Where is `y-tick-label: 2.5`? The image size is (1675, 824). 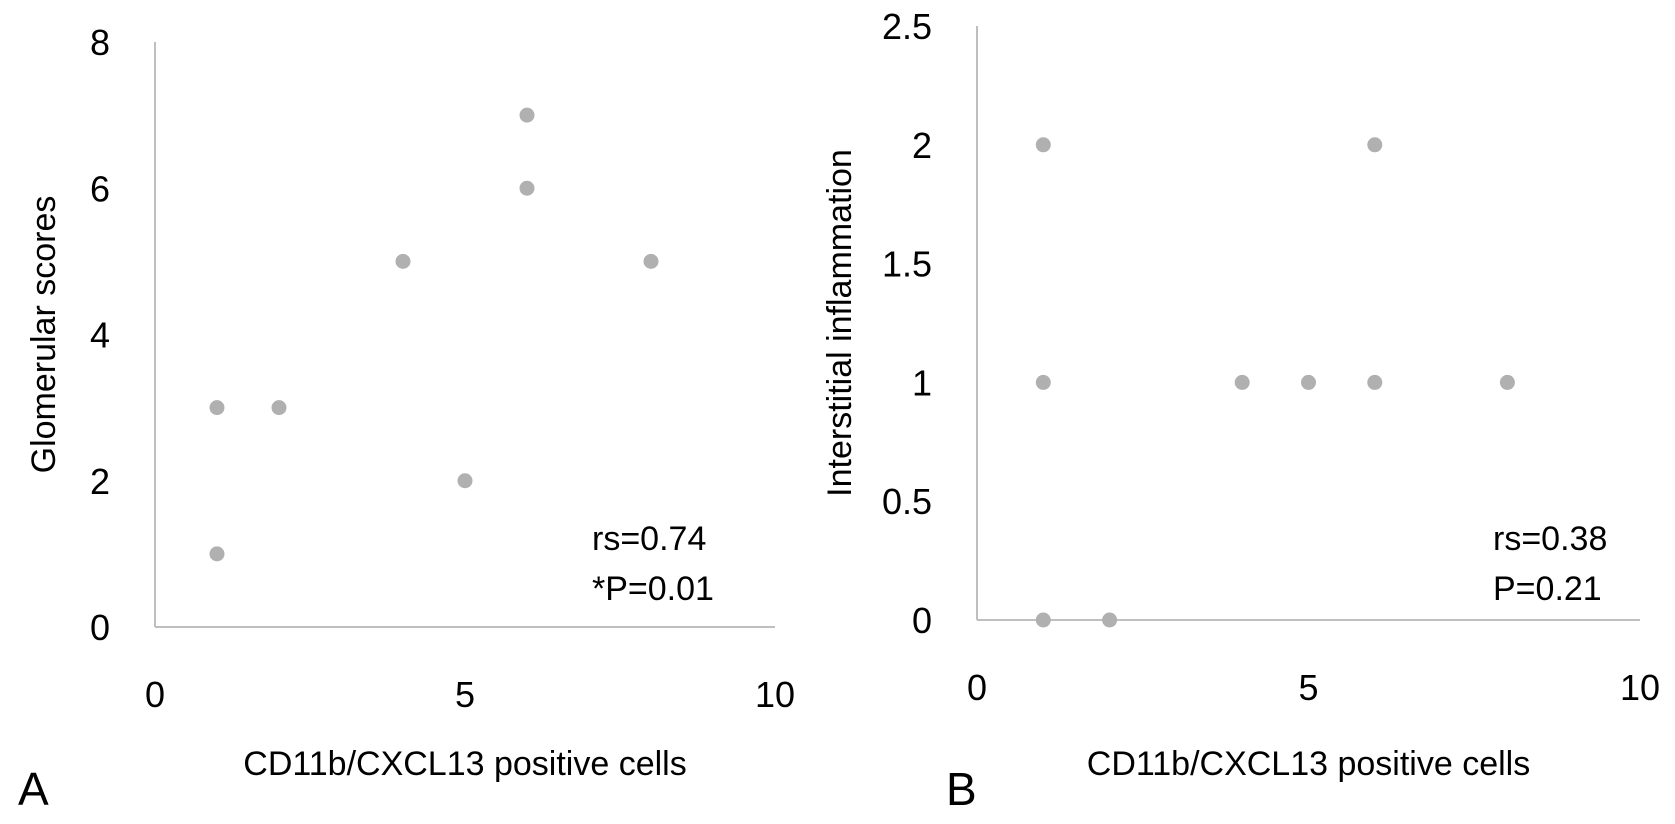
y-tick-label: 2.5 is located at coordinates (907, 26).